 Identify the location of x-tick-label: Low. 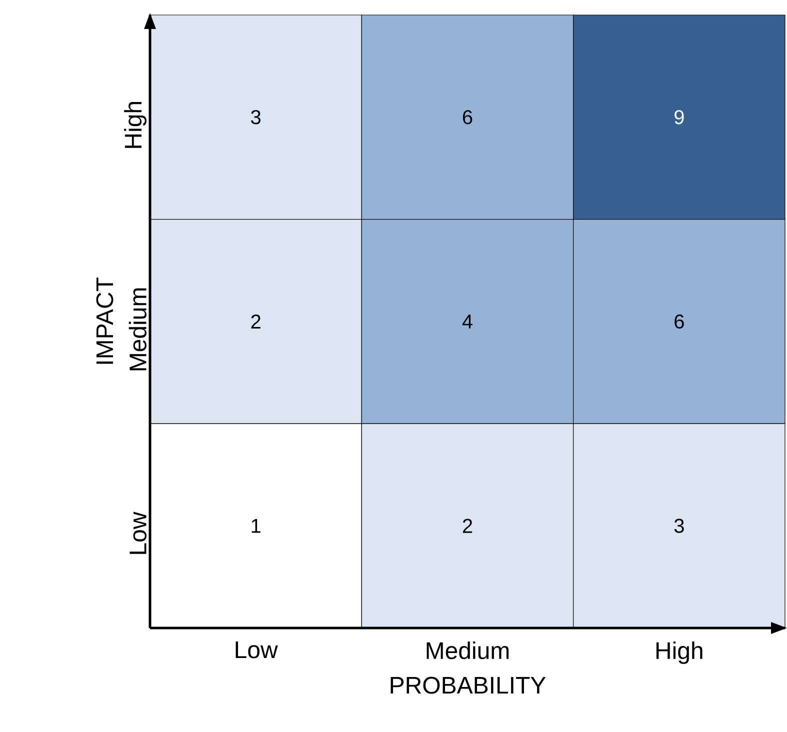
(257, 650).